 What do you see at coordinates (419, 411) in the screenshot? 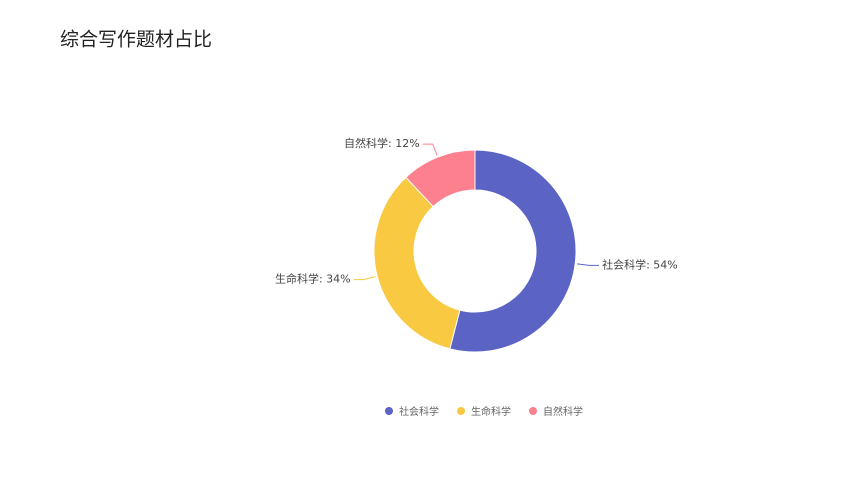
I see `legend-label: 社会科学` at bounding box center [419, 411].